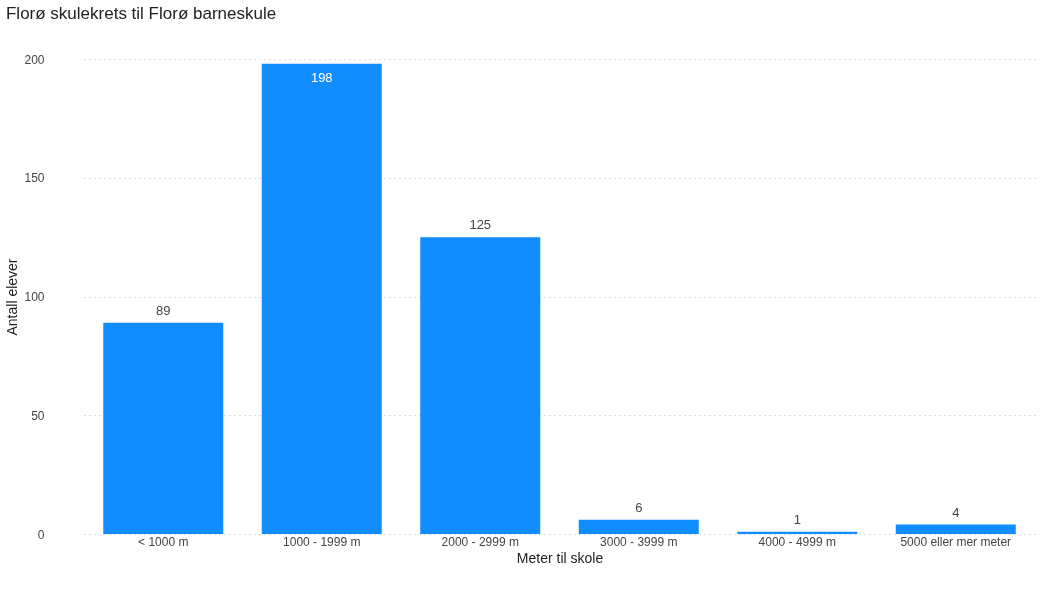  What do you see at coordinates (639, 541) in the screenshot?
I see `x-tick-label: 3000 - 3999 m` at bounding box center [639, 541].